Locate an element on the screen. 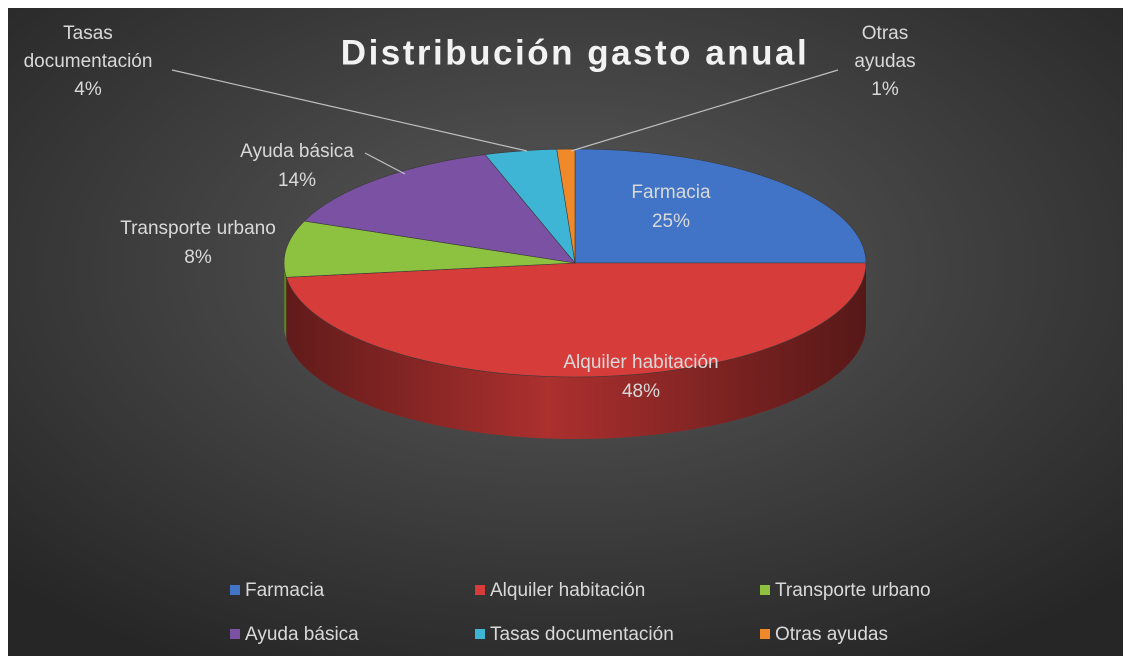 Image resolution: width=1131 pixels, height=664 pixels. chart-title: Distribución gasto anual is located at coordinates (575, 52).